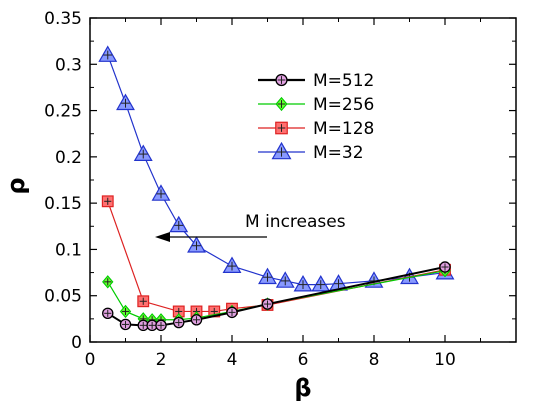 This screenshot has width=538, height=412. What do you see at coordinates (270, 360) in the screenshot?
I see `x-tick-labels: 0 2 4 6 8 10` at bounding box center [270, 360].